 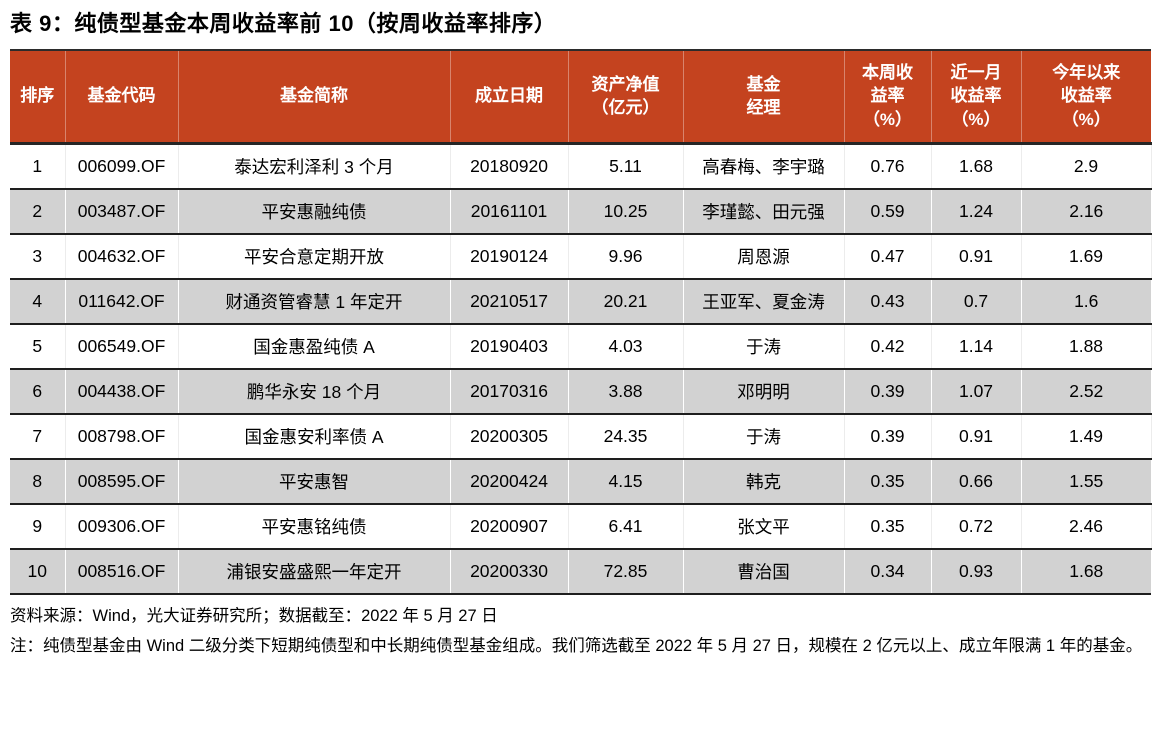 I want to click on cell-nav: 10.25, so click(x=626, y=211).